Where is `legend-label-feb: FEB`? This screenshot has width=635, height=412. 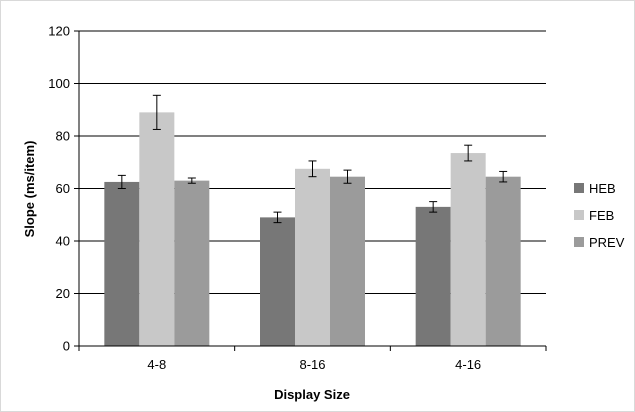
legend-label-feb: FEB is located at coordinates (601, 215).